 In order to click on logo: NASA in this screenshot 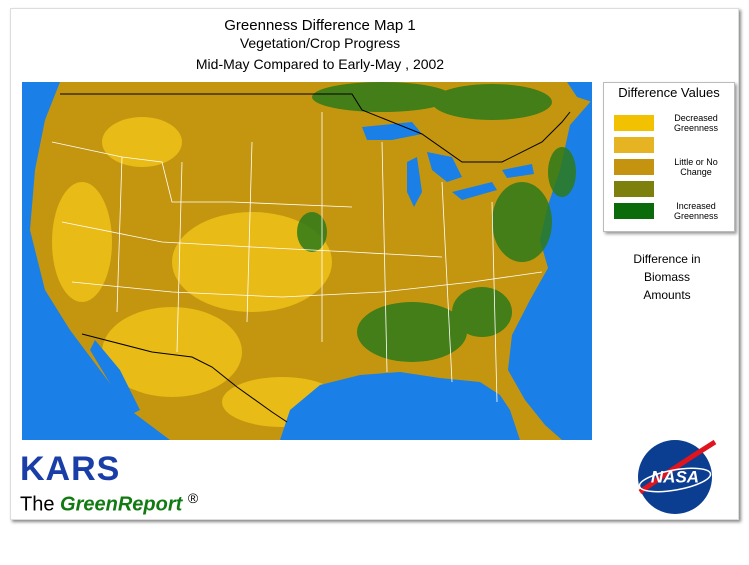, I will do `click(677, 476)`.